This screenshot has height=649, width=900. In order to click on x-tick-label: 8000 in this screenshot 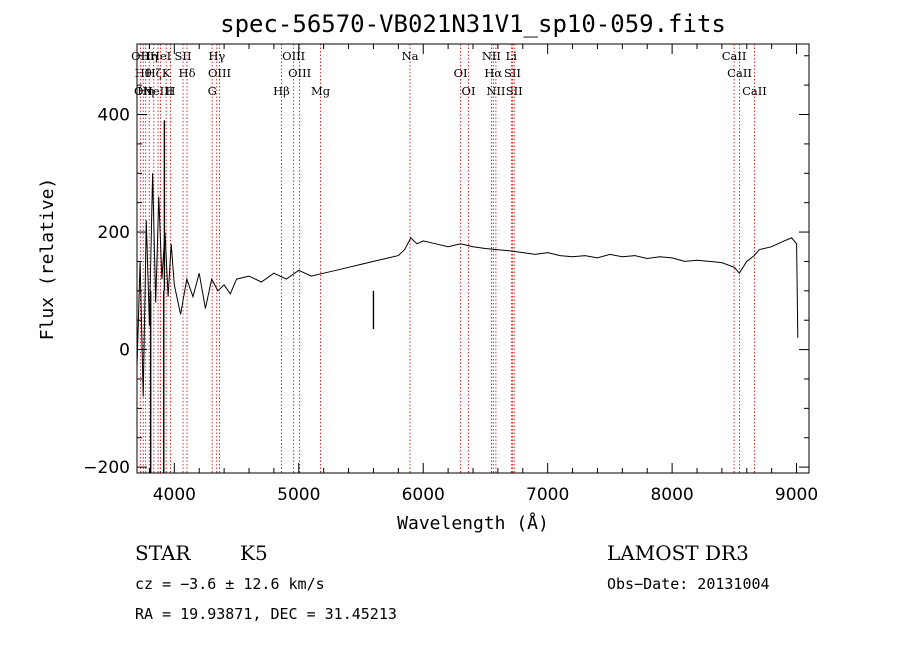, I will do `click(671, 495)`.